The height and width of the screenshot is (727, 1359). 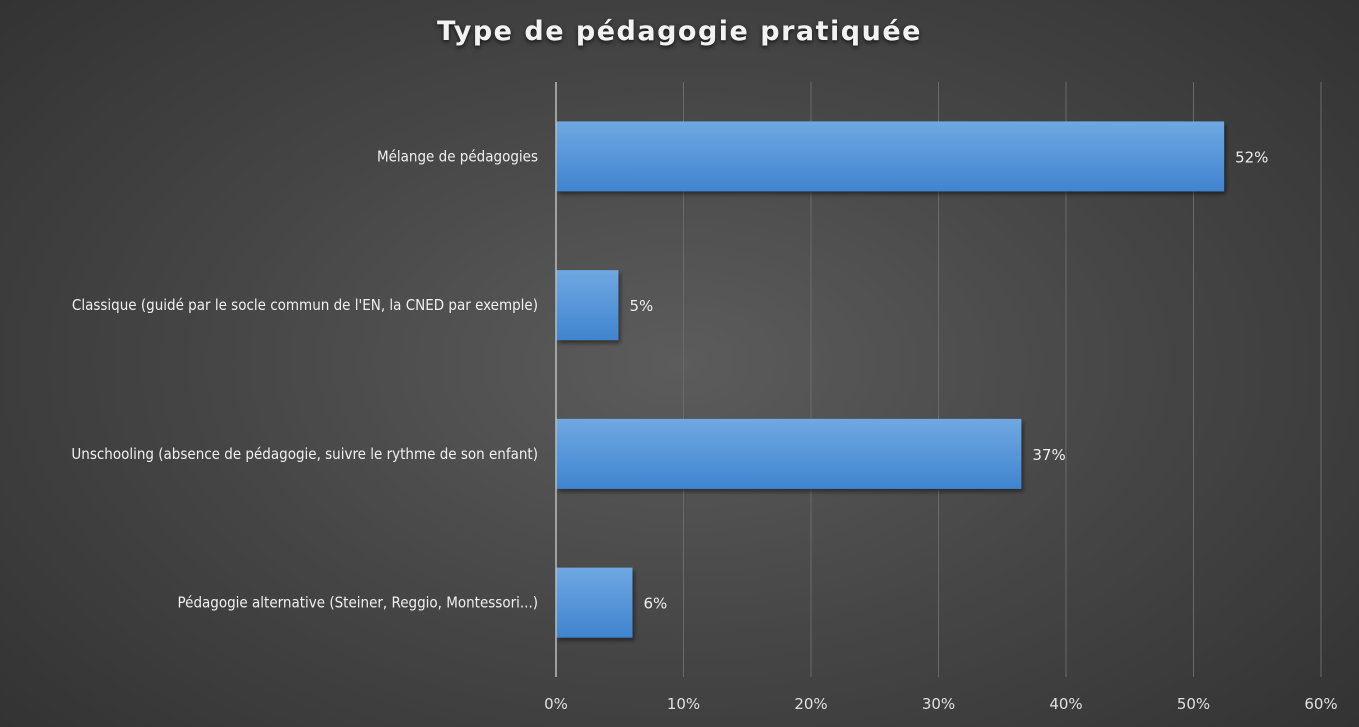 What do you see at coordinates (1193, 704) in the screenshot?
I see `x-tick-label-50: 50%` at bounding box center [1193, 704].